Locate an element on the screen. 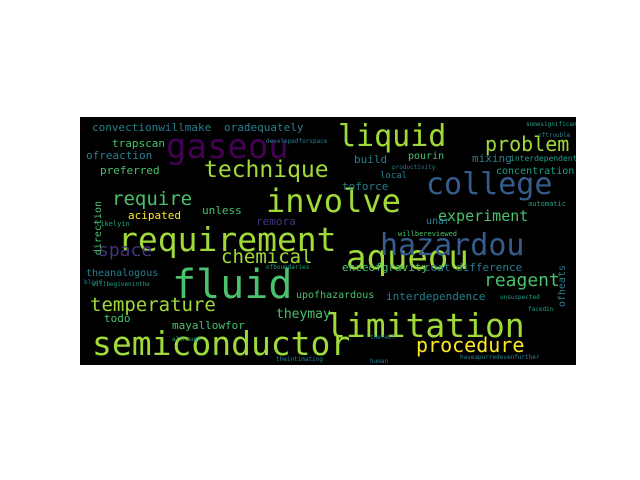  word-reagent: reagent is located at coordinates (522, 280).